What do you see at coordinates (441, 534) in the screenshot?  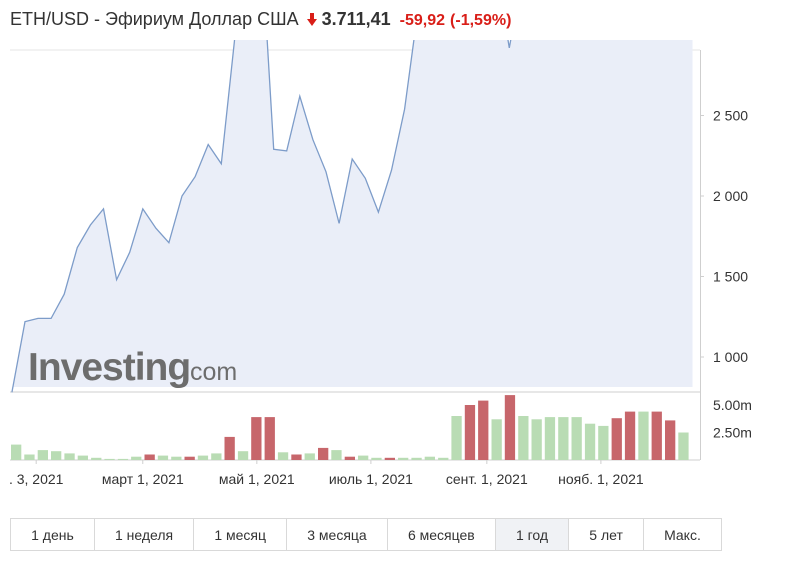 I see `range-button: 6 месяцев` at bounding box center [441, 534].